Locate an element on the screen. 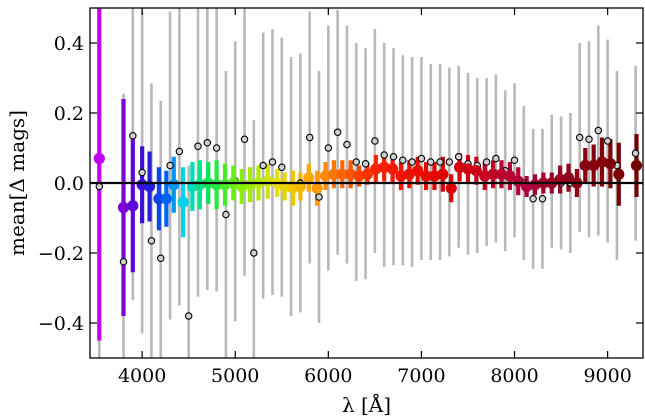 The width and height of the screenshot is (645, 419). x-tick-label: 7000 is located at coordinates (421, 376).